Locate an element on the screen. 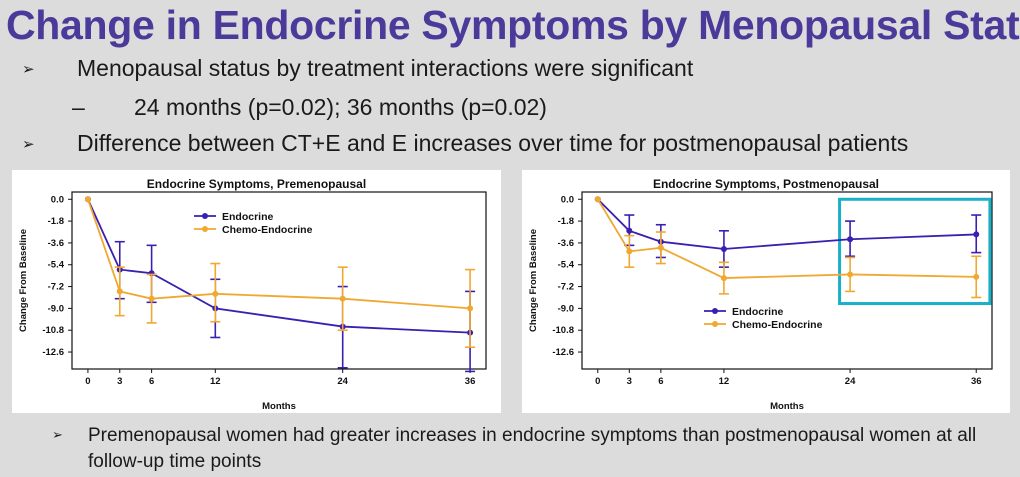 Image resolution: width=1020 pixels, height=477 pixels. chart-title: Endocrine Symptoms, Postmenopausal is located at coordinates (766, 184).